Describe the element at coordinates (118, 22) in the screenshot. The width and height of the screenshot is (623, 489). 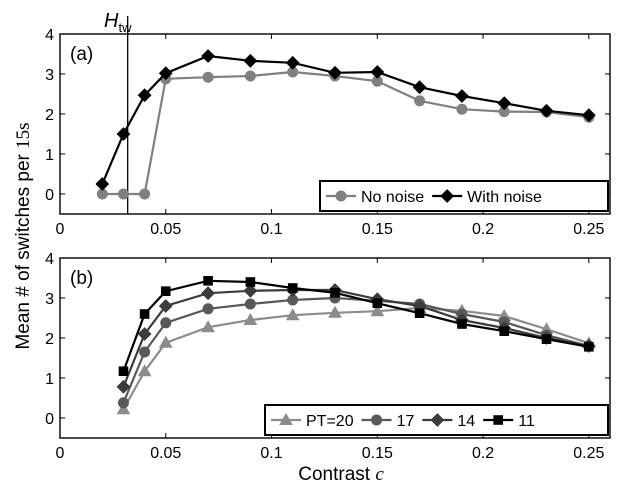
I see `threshold-label: Htw` at that location.